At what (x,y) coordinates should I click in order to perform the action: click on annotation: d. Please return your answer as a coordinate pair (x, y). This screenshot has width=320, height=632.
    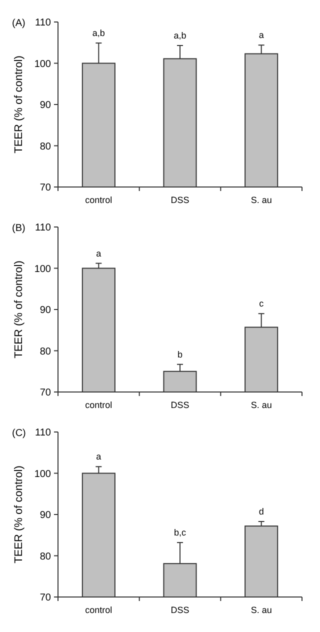
    Looking at the image, I should click on (261, 511).